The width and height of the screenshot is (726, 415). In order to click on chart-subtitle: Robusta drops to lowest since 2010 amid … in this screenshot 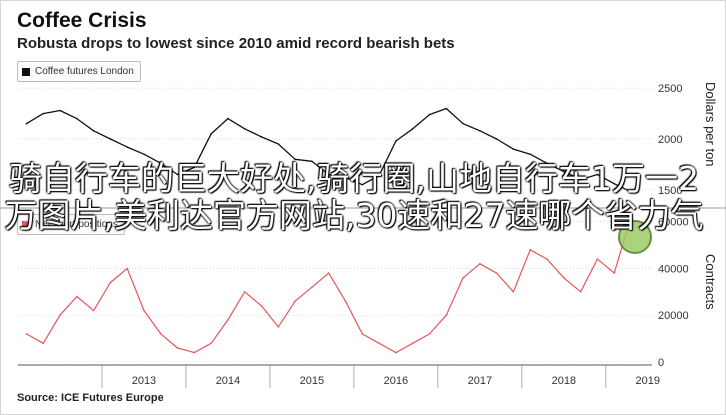, I will do `click(236, 43)`.